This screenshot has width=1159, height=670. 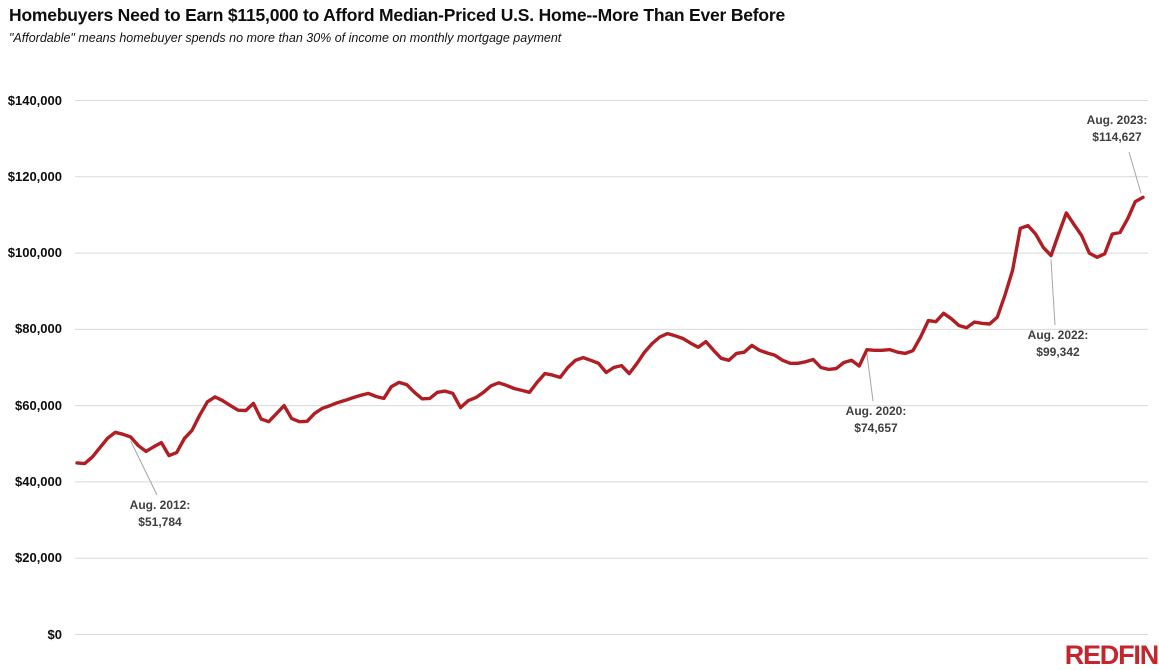 What do you see at coordinates (34, 176) in the screenshot?
I see `y-axis-tick-label: $120,000` at bounding box center [34, 176].